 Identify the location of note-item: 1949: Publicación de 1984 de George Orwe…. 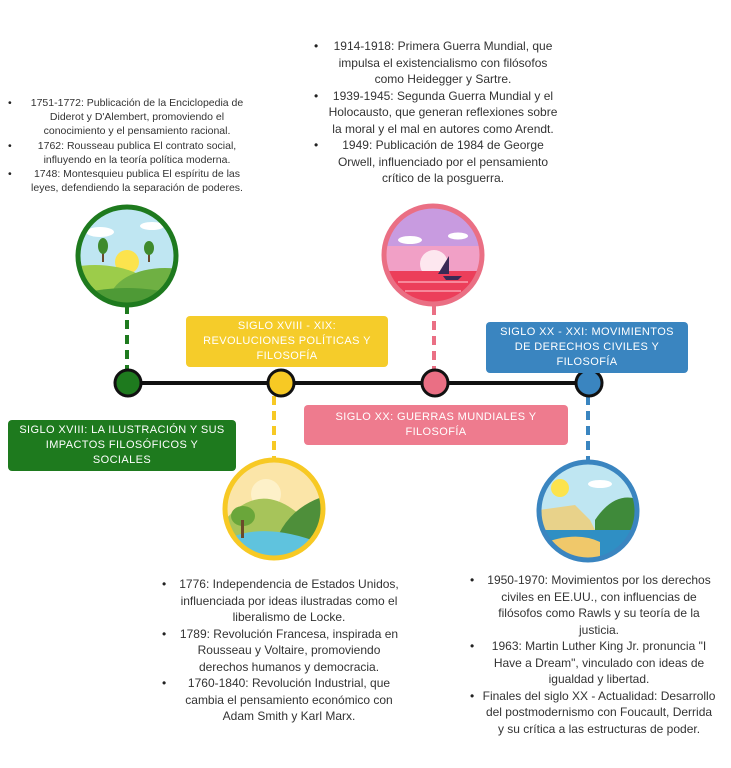
(437, 162).